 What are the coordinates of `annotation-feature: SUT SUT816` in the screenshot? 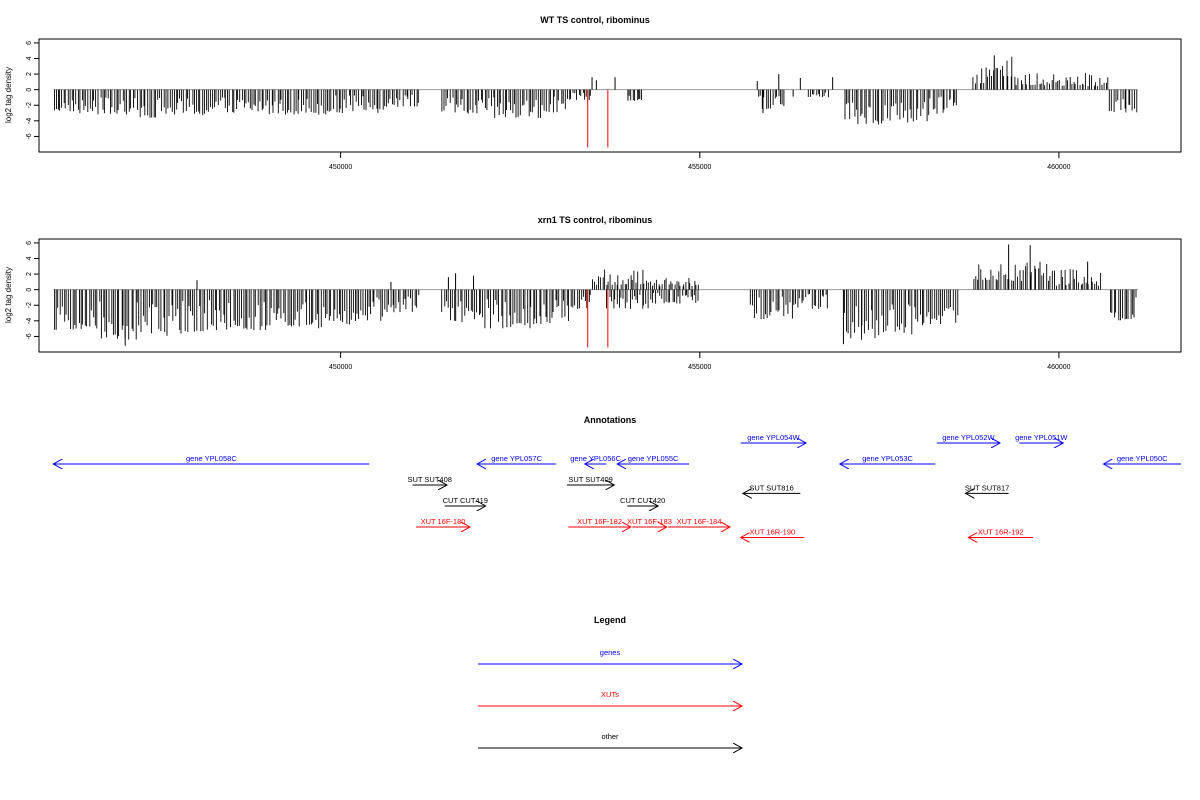 It's located at (772, 488).